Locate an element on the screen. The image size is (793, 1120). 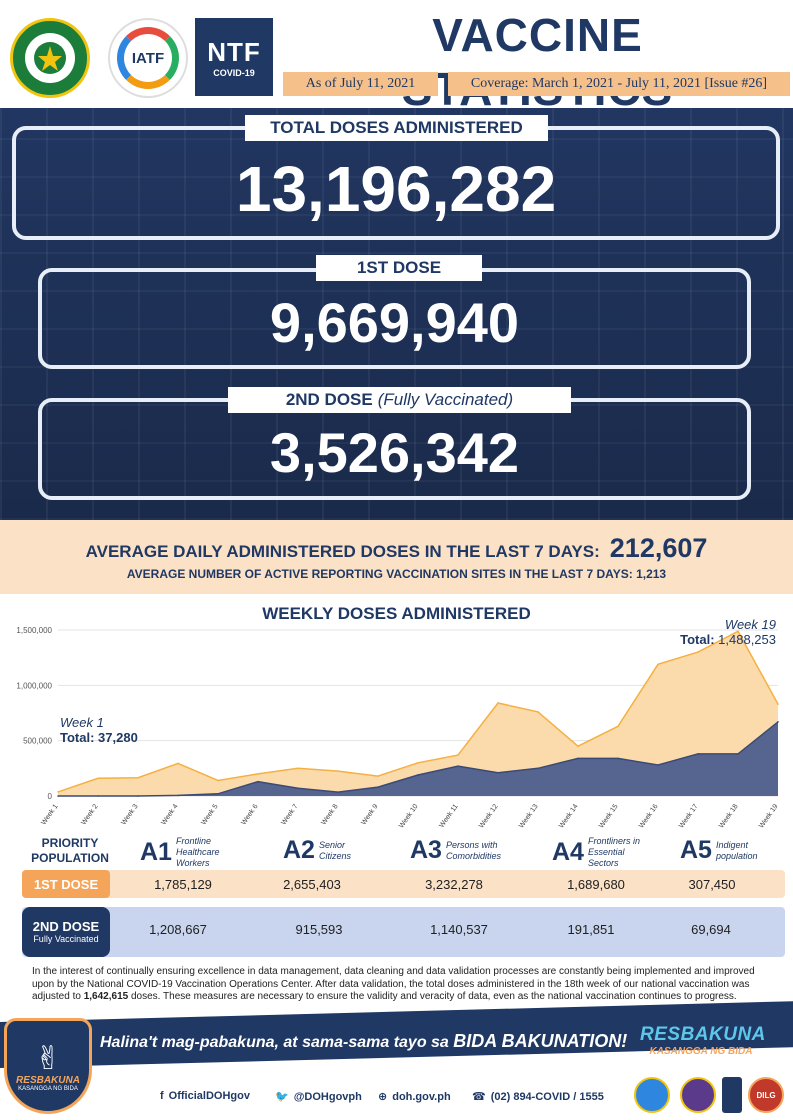
vaccine-hand-icon: ✌ is located at coordinates (48, 1057).